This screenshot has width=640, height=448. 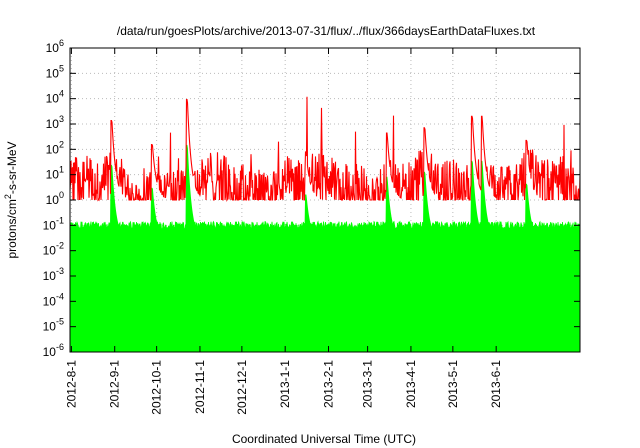 What do you see at coordinates (55, 97) in the screenshot?
I see `y-tick-label: 10⁴` at bounding box center [55, 97].